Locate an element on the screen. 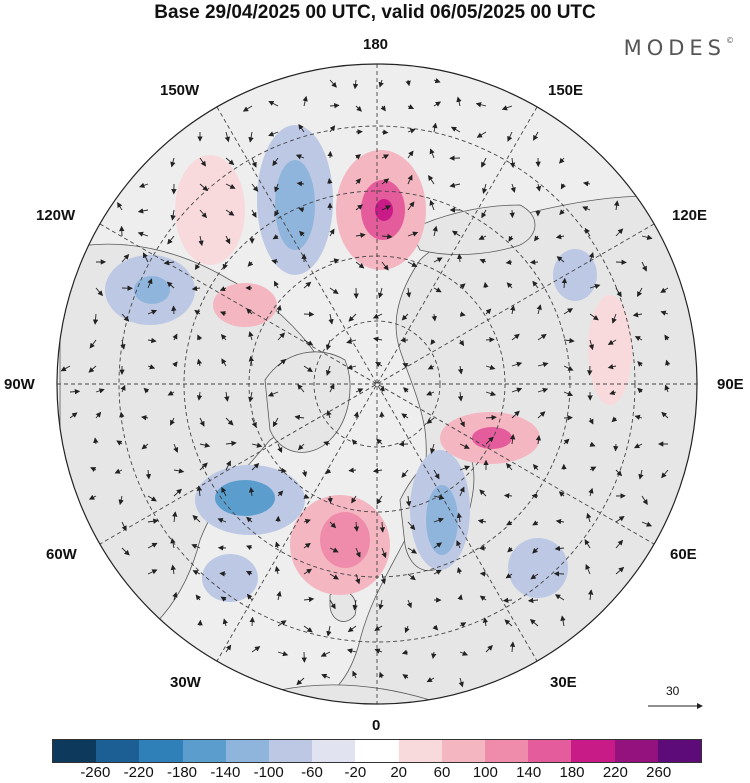 Image resolution: width=750 pixels, height=783 pixels. colorbar-tick-label: 180 is located at coordinates (572, 772).